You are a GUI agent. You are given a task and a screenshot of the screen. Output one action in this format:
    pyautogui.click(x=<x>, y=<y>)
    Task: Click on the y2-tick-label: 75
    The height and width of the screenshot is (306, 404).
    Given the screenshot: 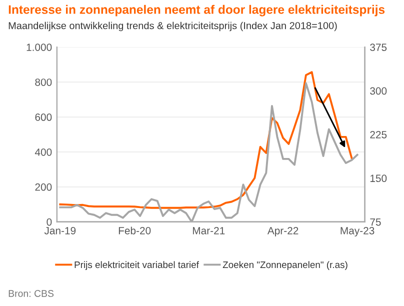 What is the action you would take?
    pyautogui.click(x=375, y=222)
    